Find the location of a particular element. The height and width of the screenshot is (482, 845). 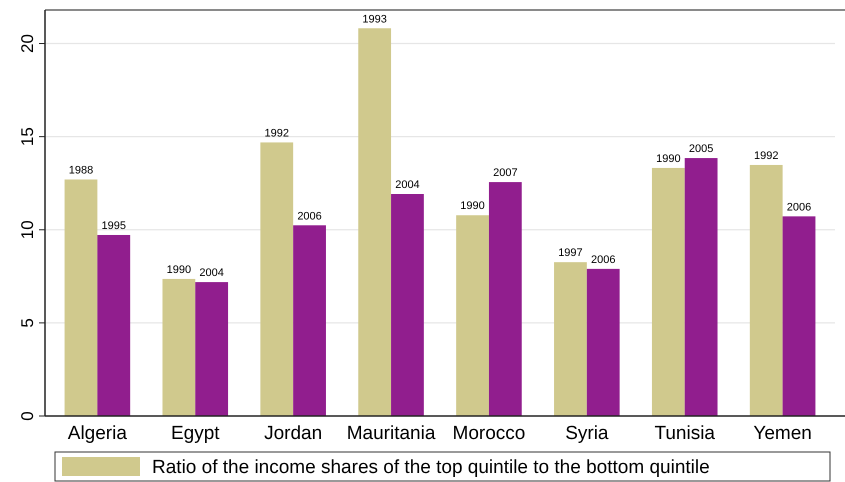

annotation: 1995 is located at coordinates (114, 226).